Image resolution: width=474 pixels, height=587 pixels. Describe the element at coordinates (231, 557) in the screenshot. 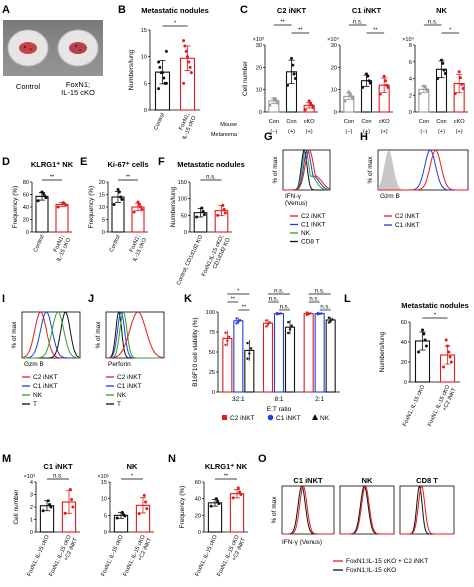

I see `x-tick-label: FoxN1; IL-15 cKO+C2 iNKT` at that location.